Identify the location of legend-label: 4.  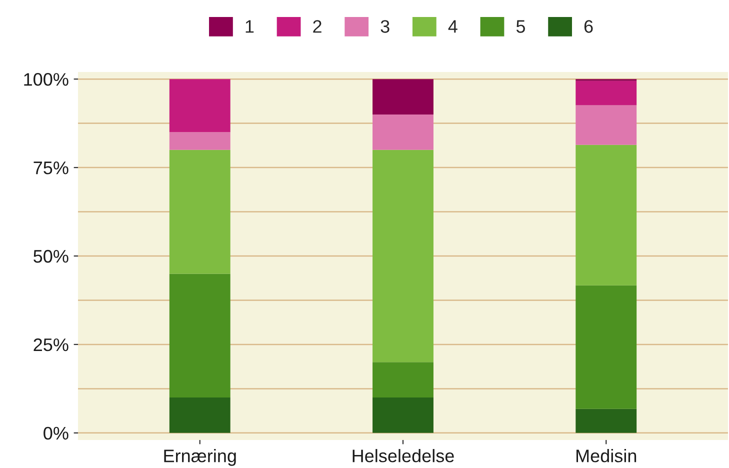
(453, 26).